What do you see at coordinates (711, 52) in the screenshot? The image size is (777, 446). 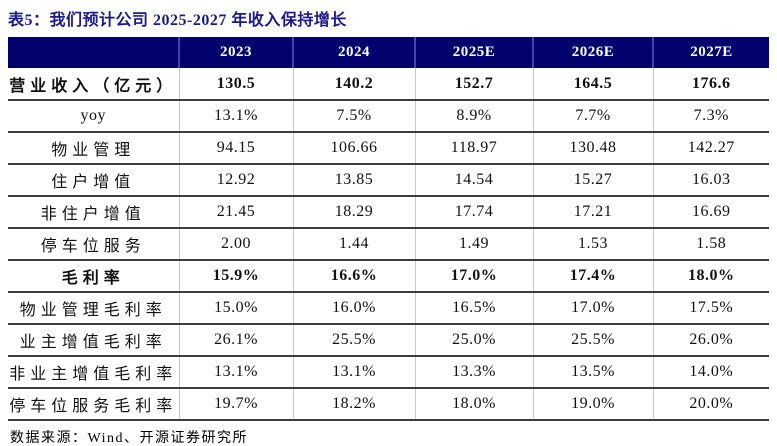 I see `column-header: 2027E` at bounding box center [711, 52].